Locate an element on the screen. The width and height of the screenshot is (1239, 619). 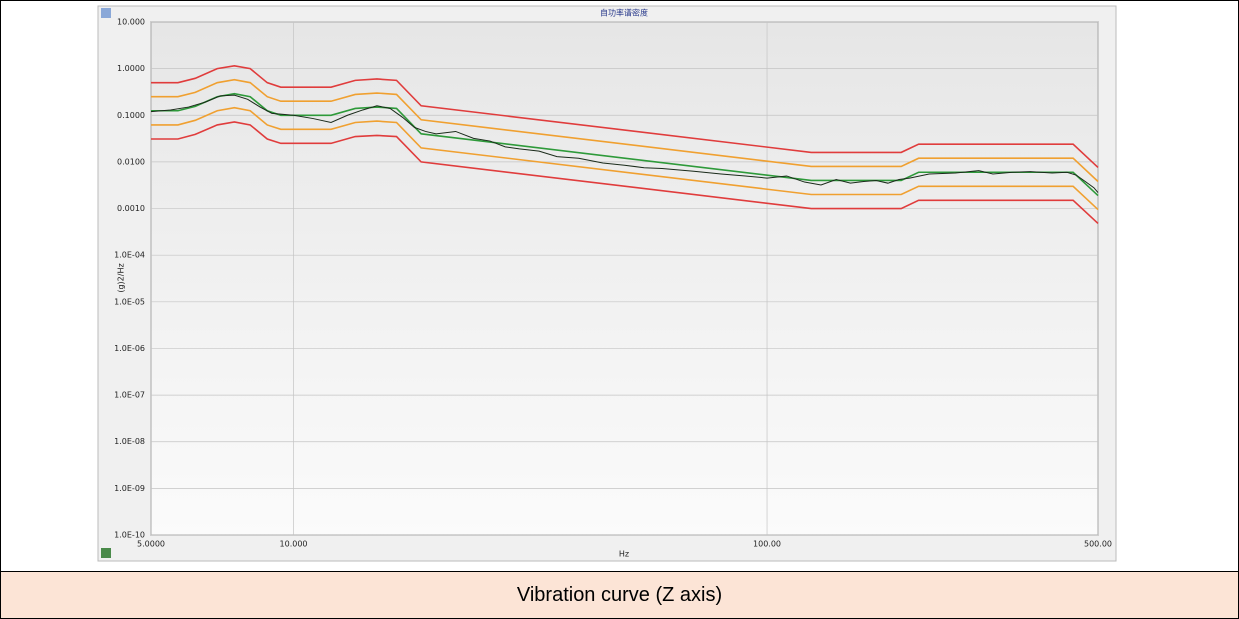
x-tick-label: 100.00 is located at coordinates (767, 544).